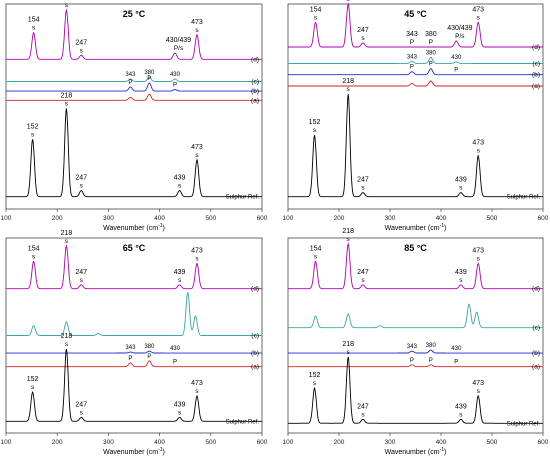 This screenshot has height=472, width=550. Describe the element at coordinates (134, 14) in the screenshot. I see `chart-title: 25 °C` at that location.